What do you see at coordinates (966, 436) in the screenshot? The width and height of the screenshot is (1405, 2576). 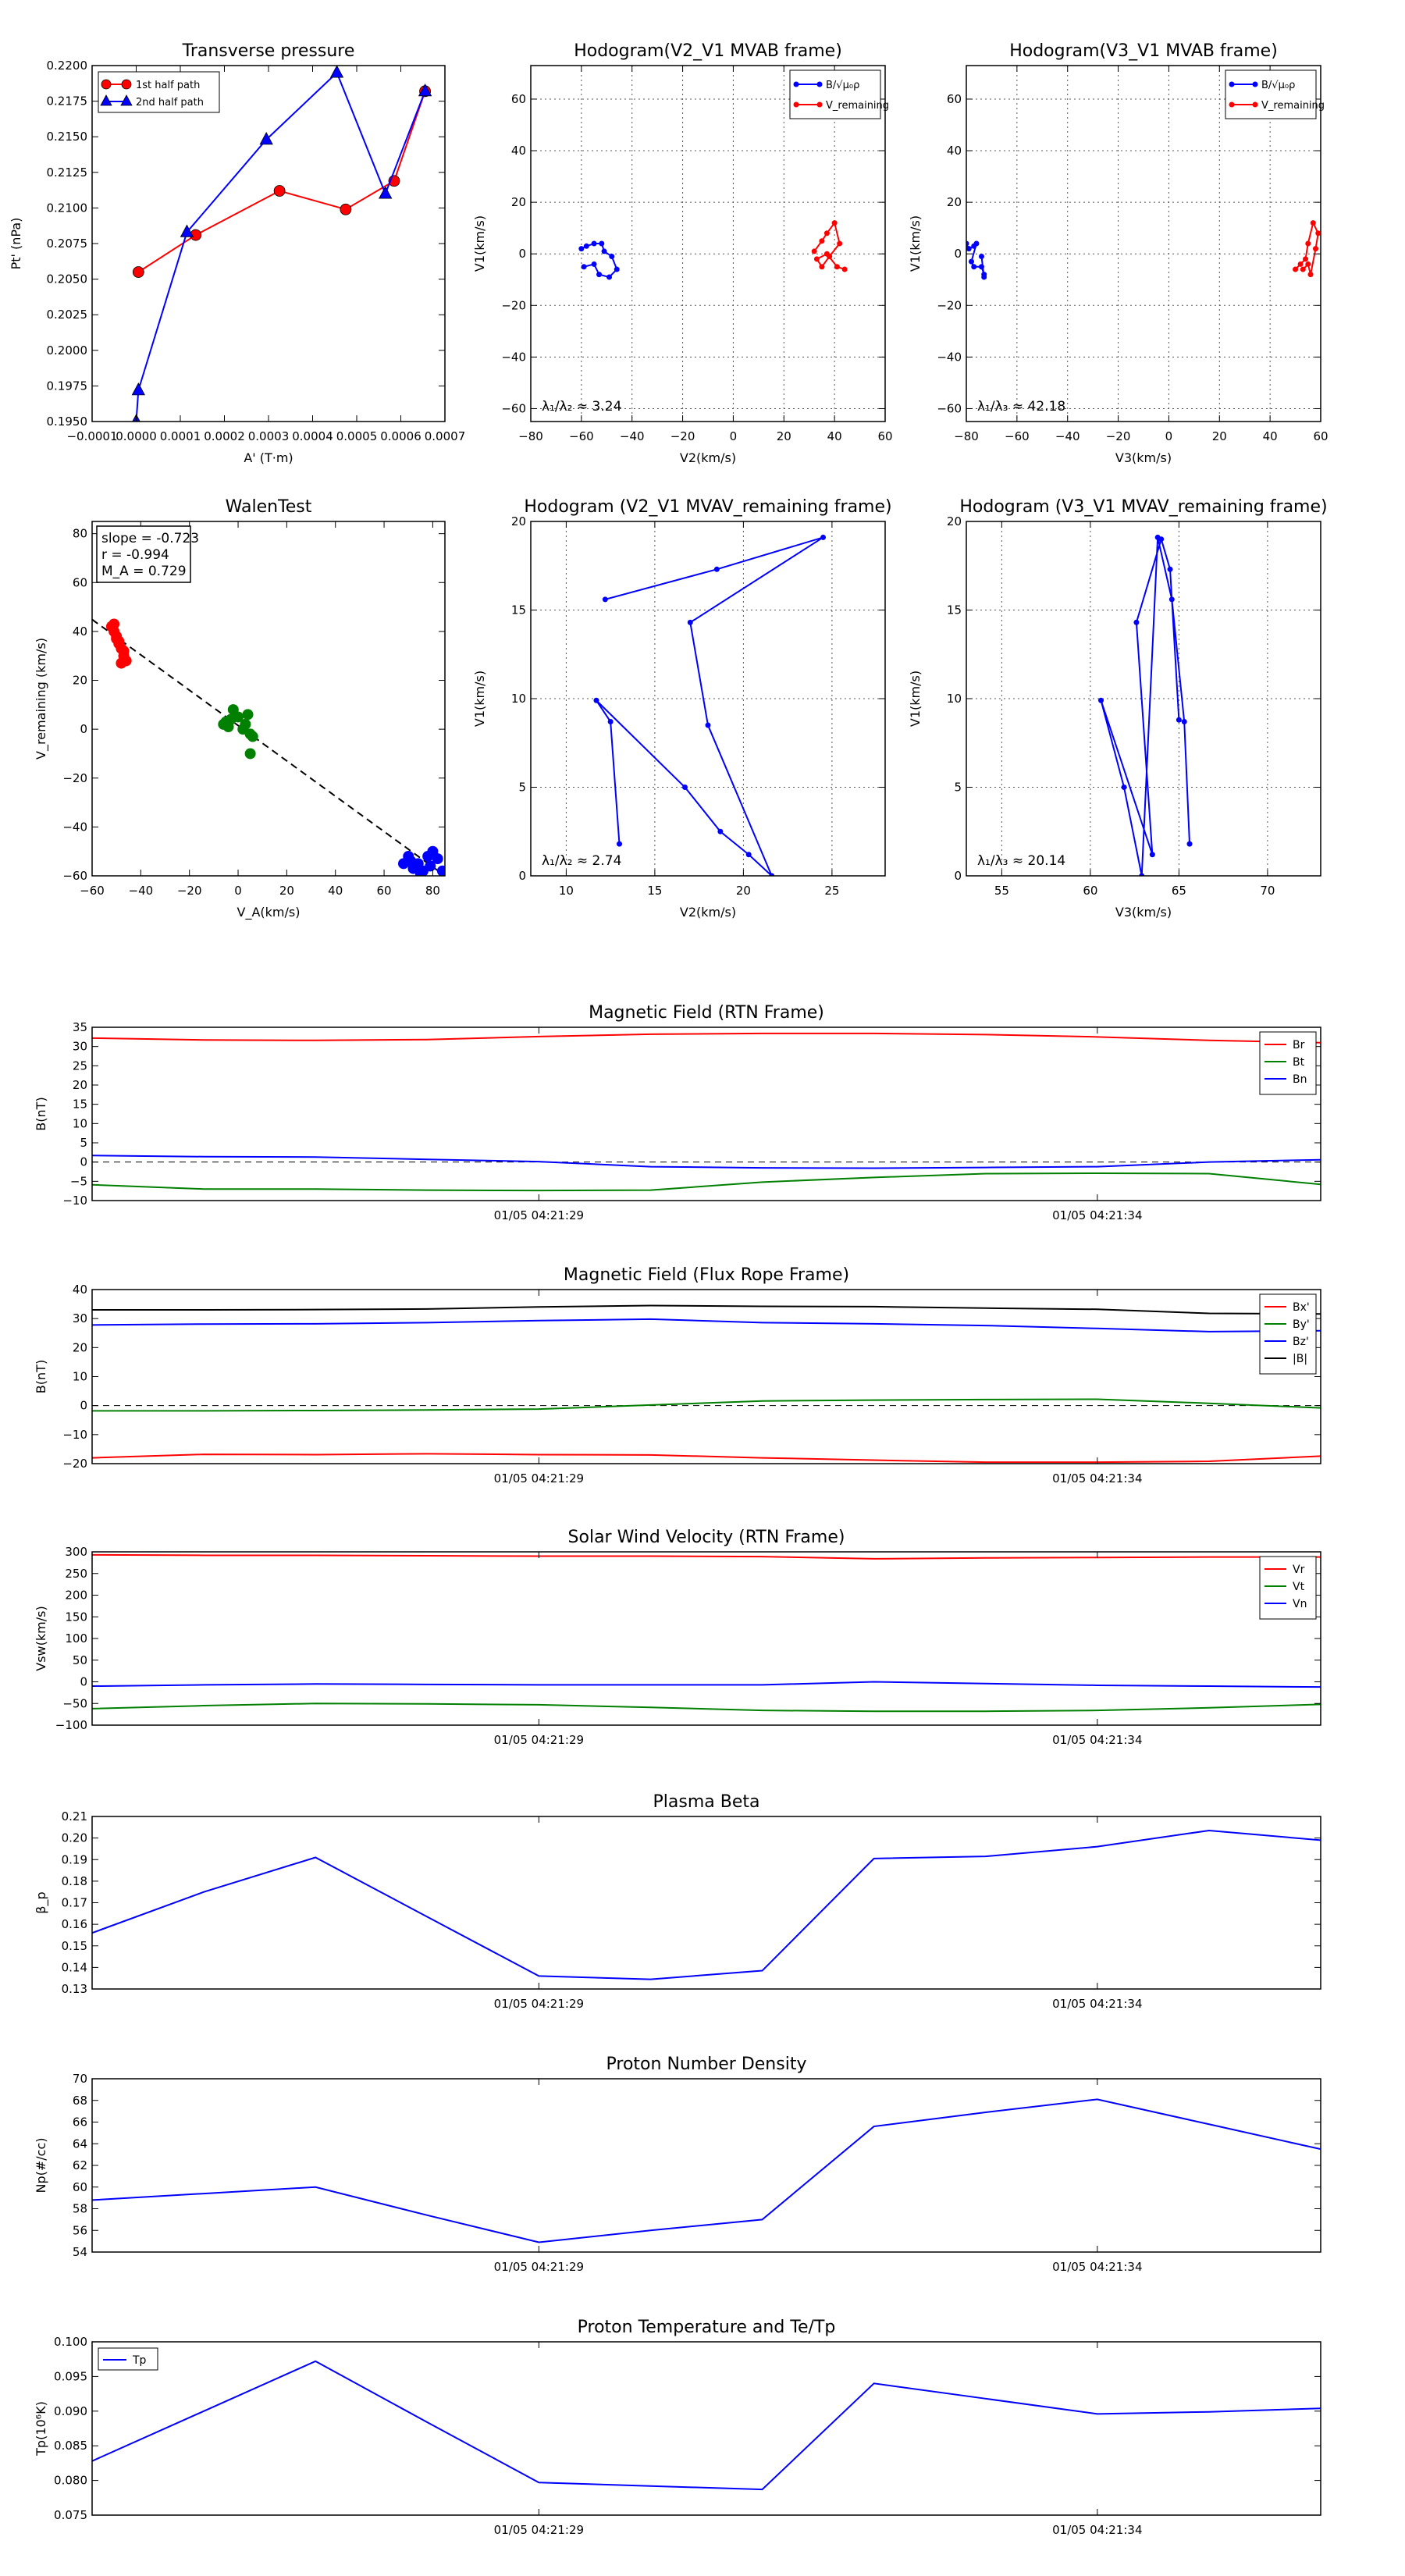 I see `x-tick-label: −80` at bounding box center [966, 436].